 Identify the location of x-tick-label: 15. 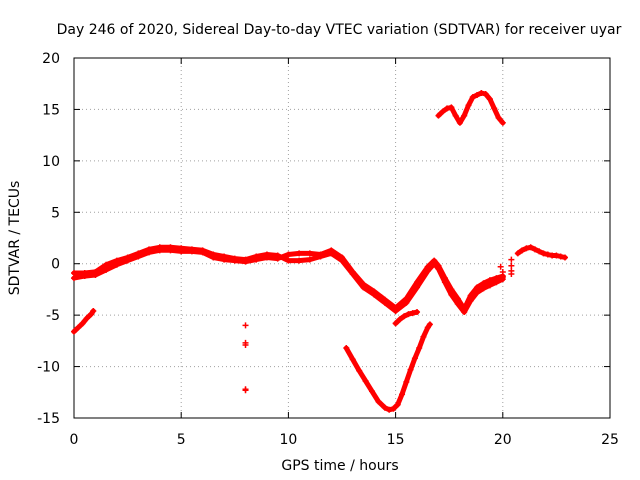
(396, 440).